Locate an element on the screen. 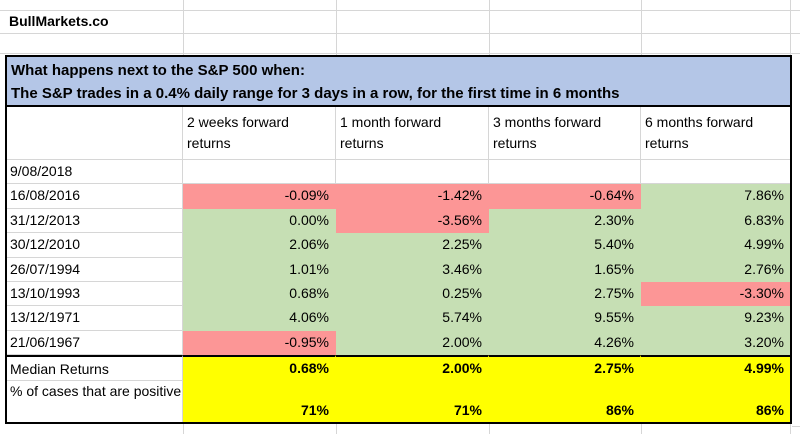  return-cell: 4.26% is located at coordinates (565, 342).